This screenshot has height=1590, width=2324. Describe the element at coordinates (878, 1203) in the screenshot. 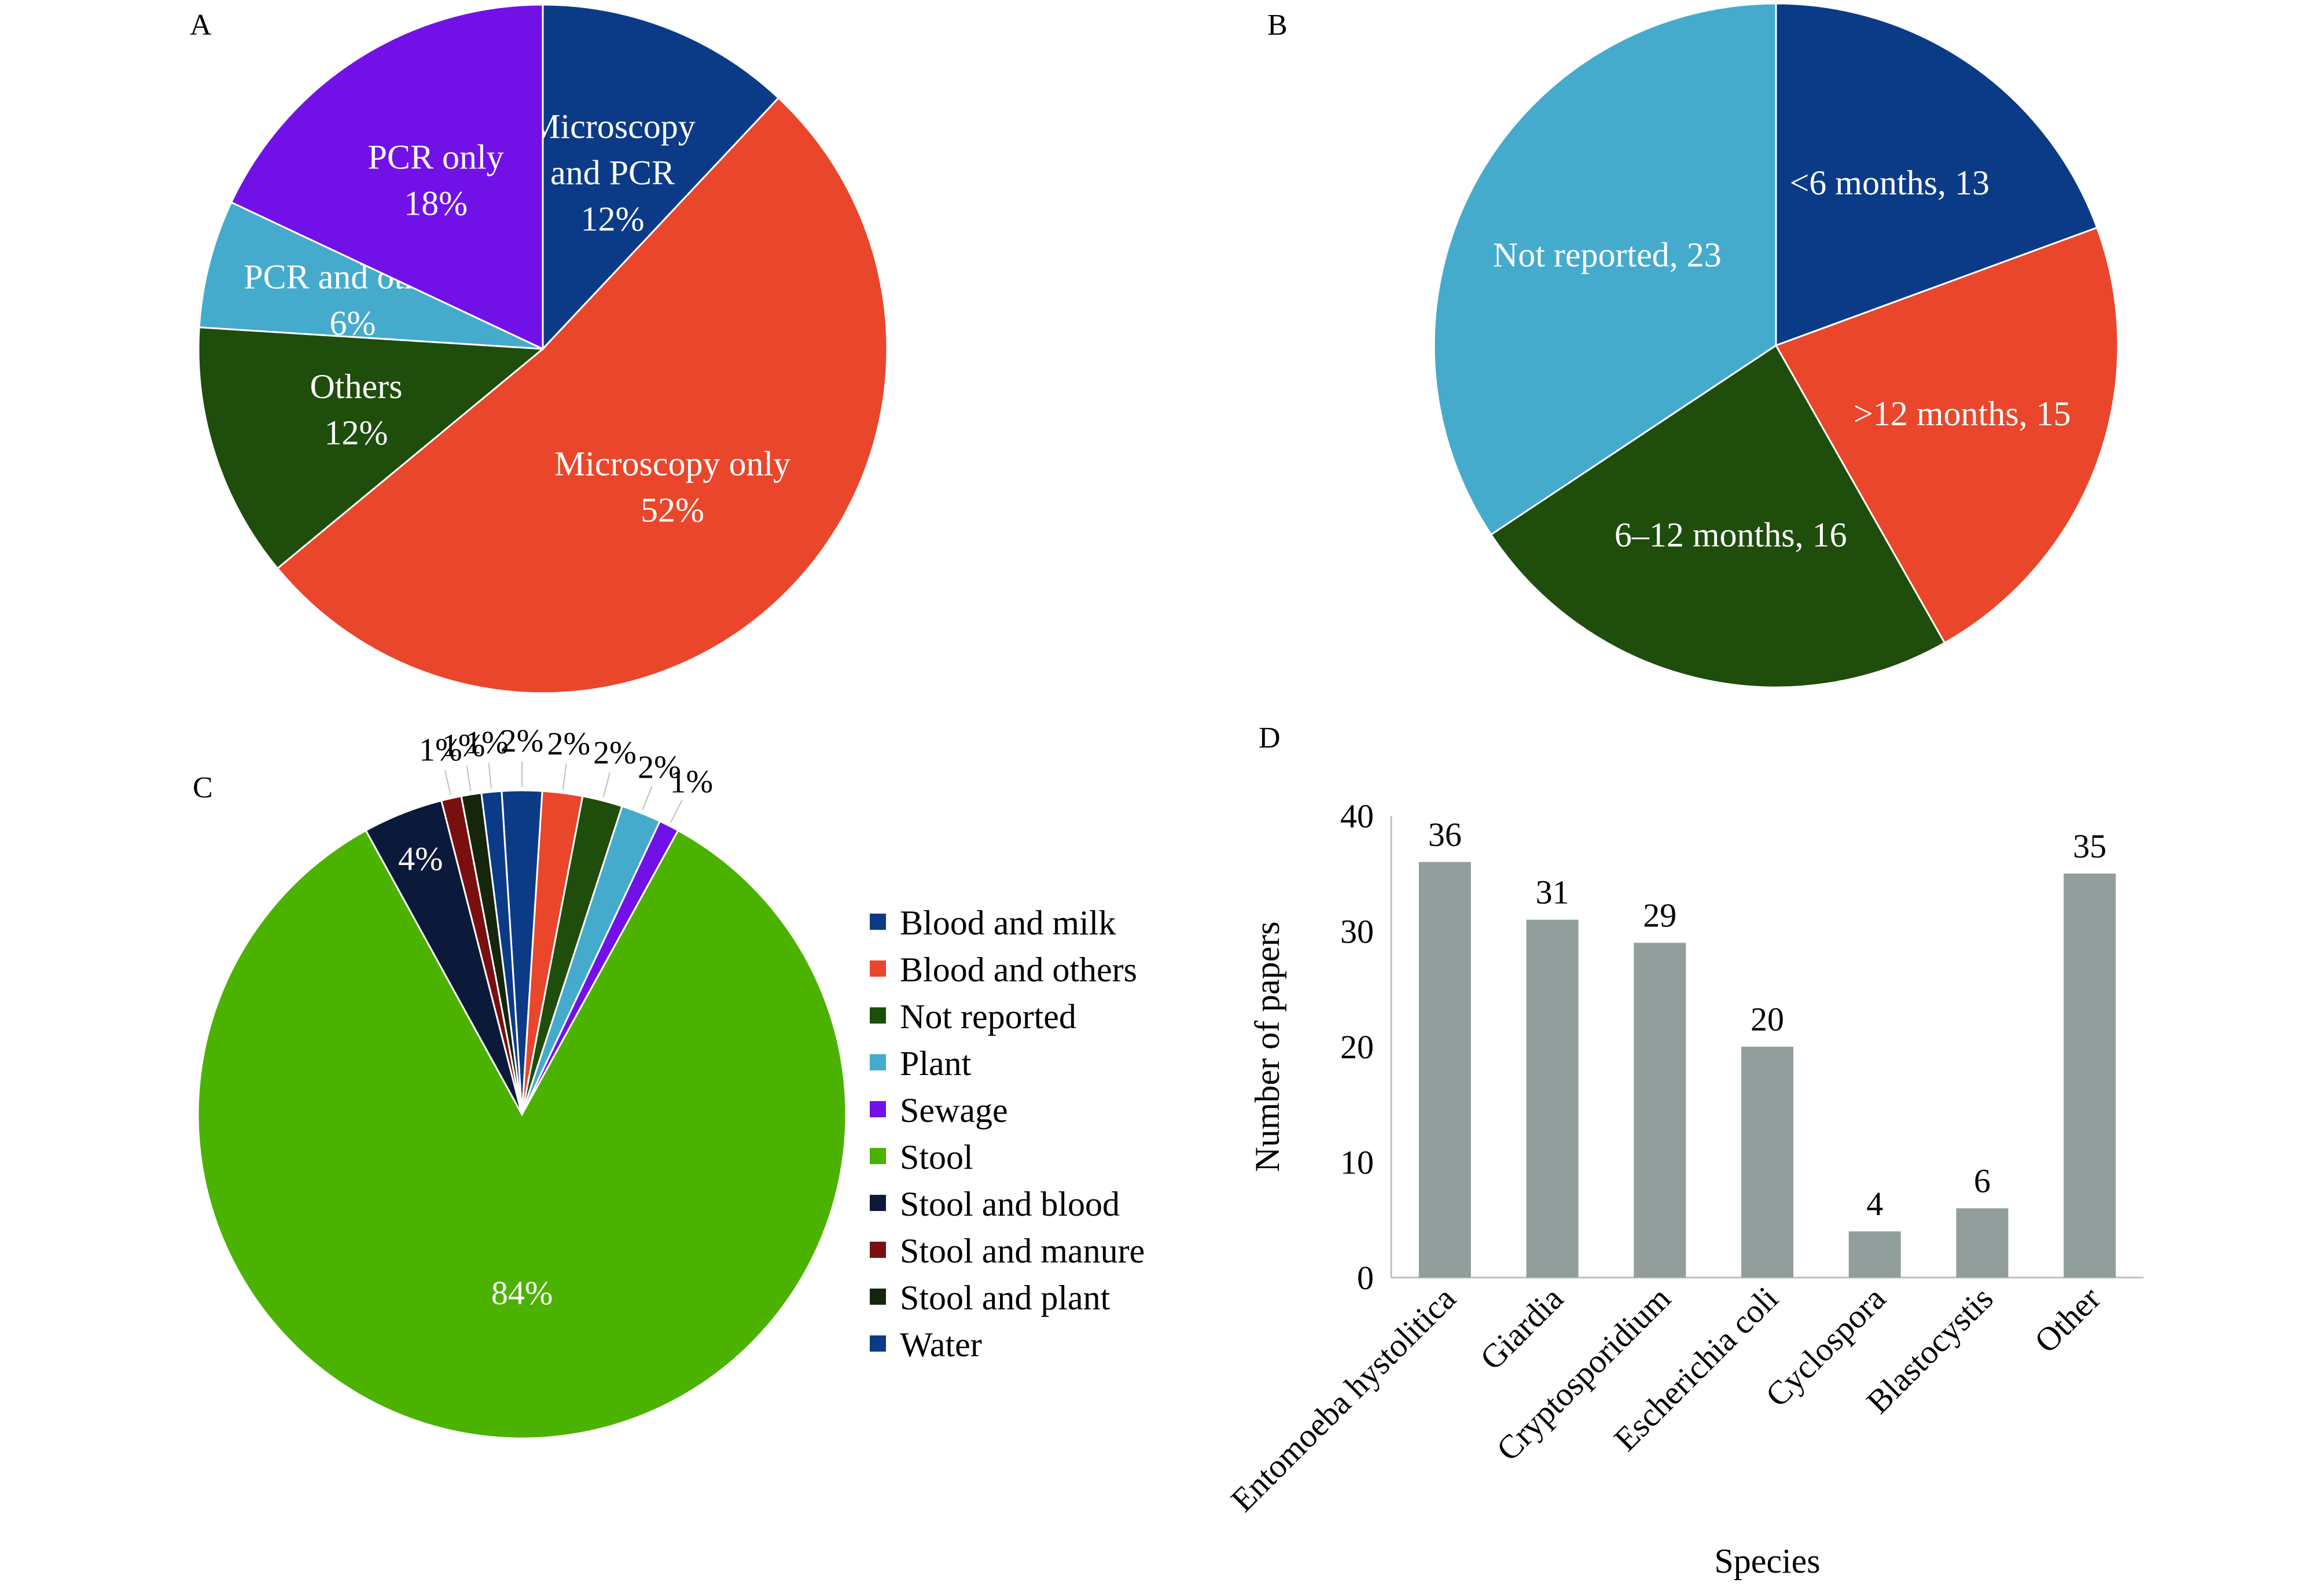

I see `legend-swatch-stool-and-blood` at that location.